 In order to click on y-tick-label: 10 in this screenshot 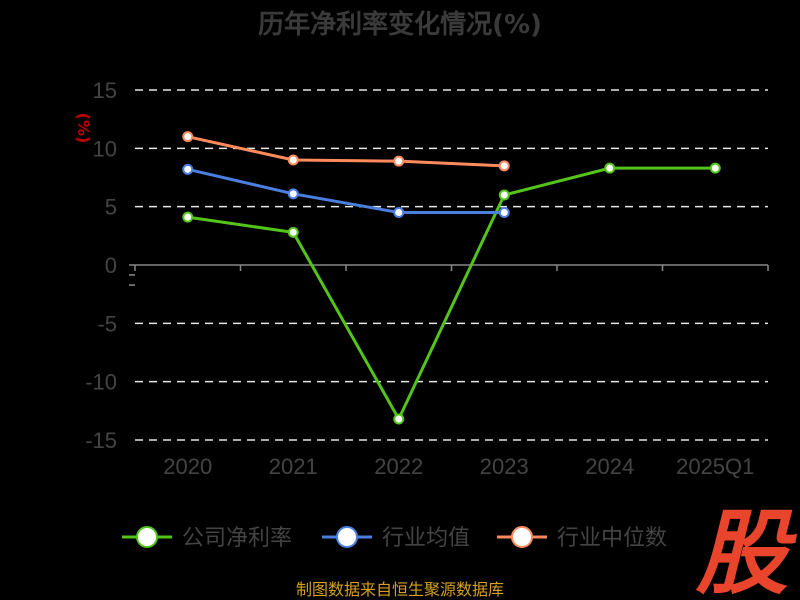, I will do `click(105, 148)`.